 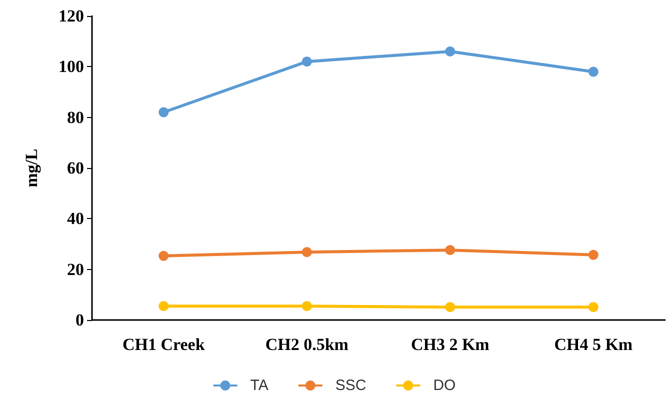 I want to click on legend-label: SSC, so click(x=350, y=385).